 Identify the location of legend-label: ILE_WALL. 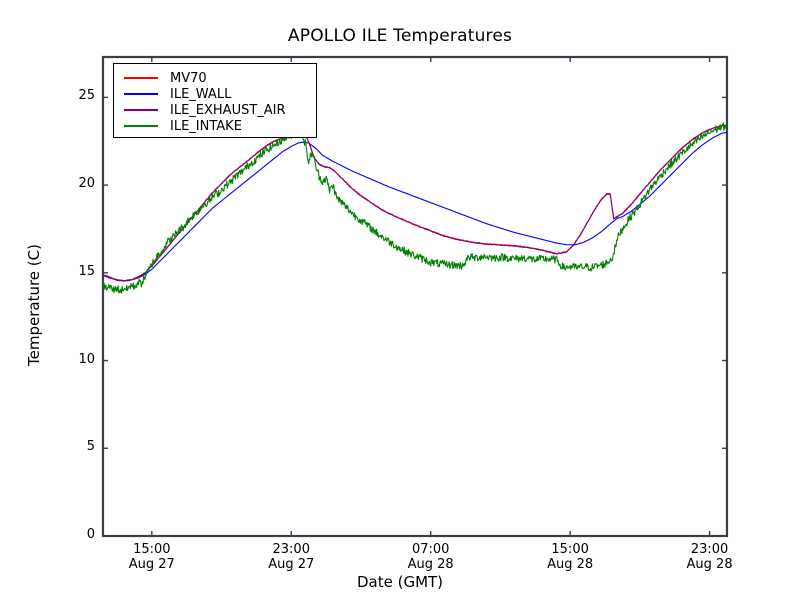
(201, 94).